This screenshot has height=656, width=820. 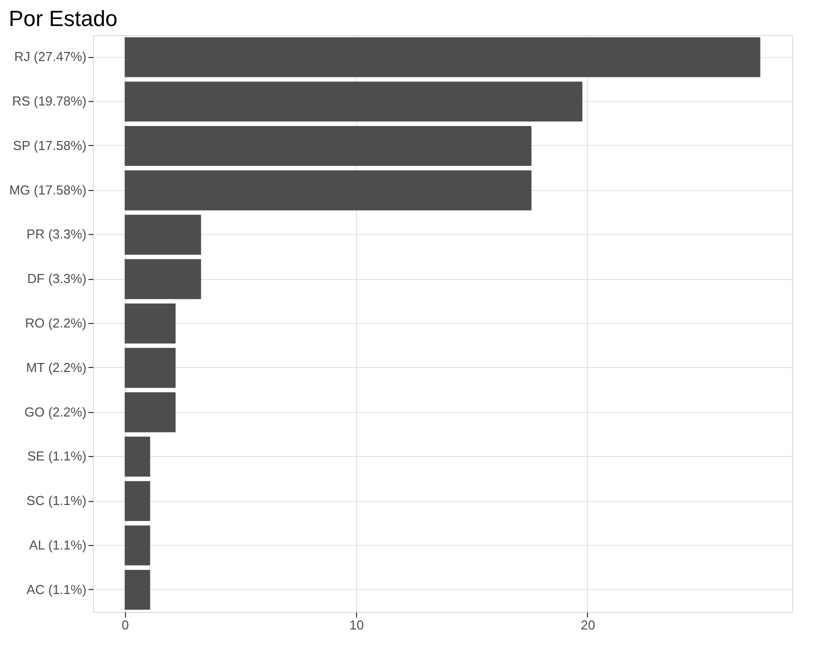 I want to click on y-tick-label: MT (2.2%), so click(x=56, y=367).